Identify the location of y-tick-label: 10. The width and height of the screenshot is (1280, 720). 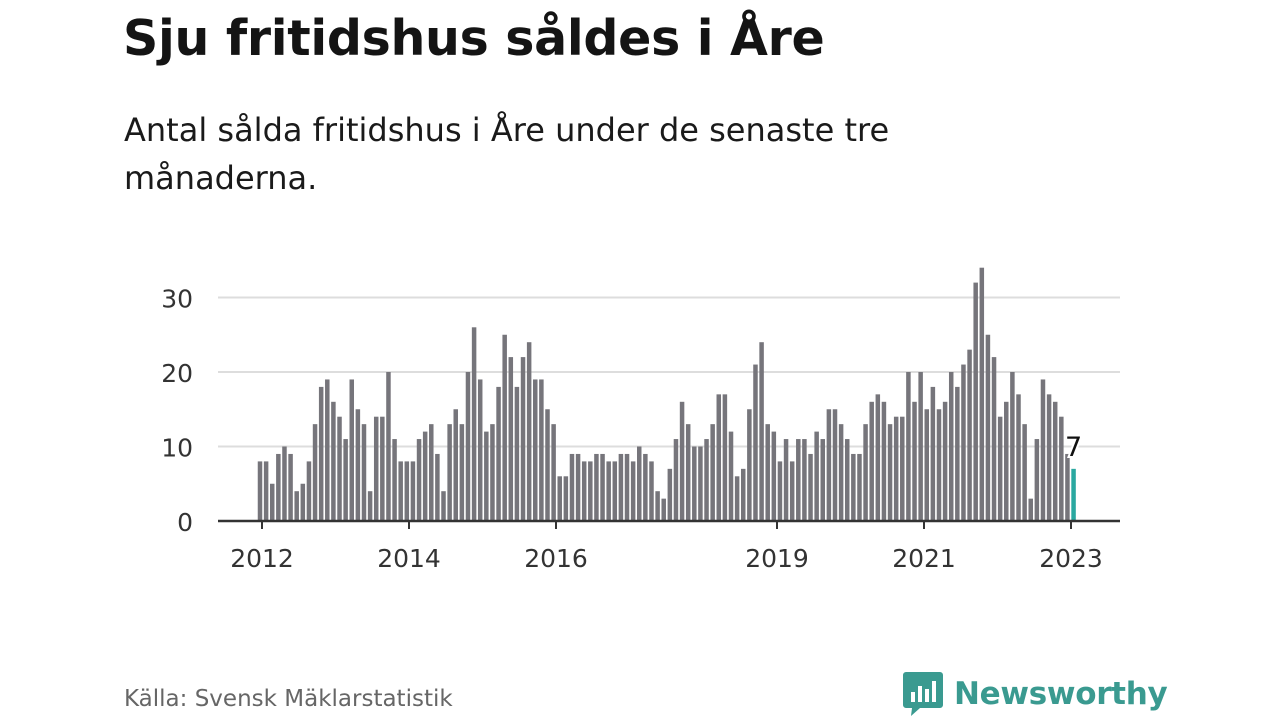
(177, 448).